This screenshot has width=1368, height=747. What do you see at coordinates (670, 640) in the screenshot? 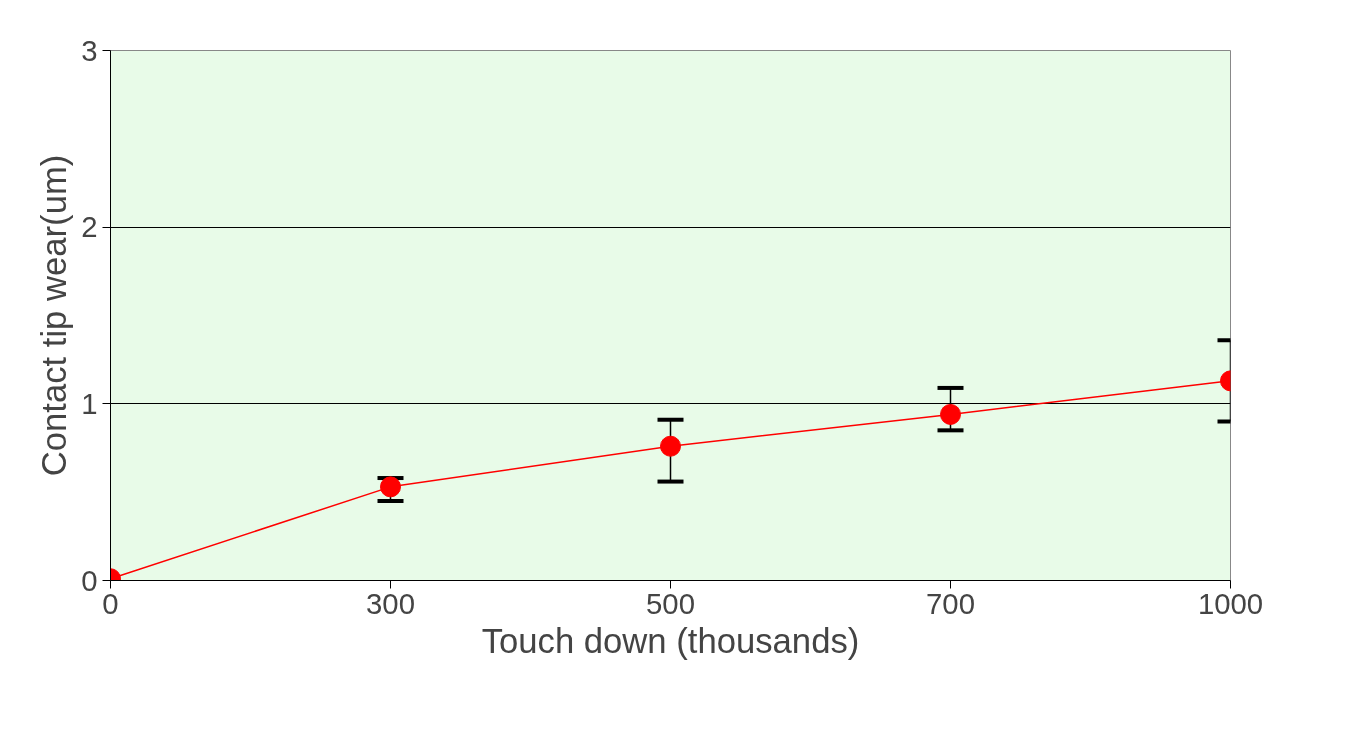
I see `x-axis-title: Touch down (thousands)` at bounding box center [670, 640].